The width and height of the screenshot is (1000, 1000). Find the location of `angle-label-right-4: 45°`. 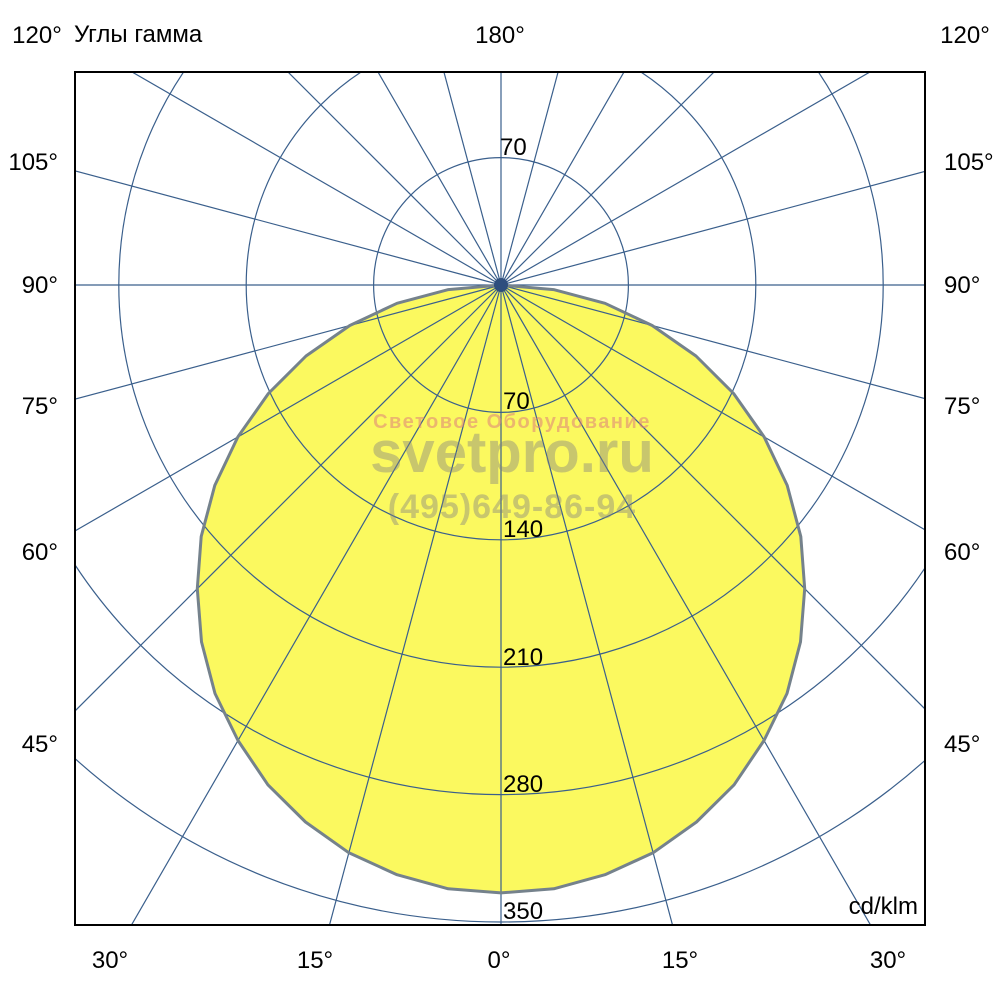

angle-label-right-4: 45° is located at coordinates (962, 744).